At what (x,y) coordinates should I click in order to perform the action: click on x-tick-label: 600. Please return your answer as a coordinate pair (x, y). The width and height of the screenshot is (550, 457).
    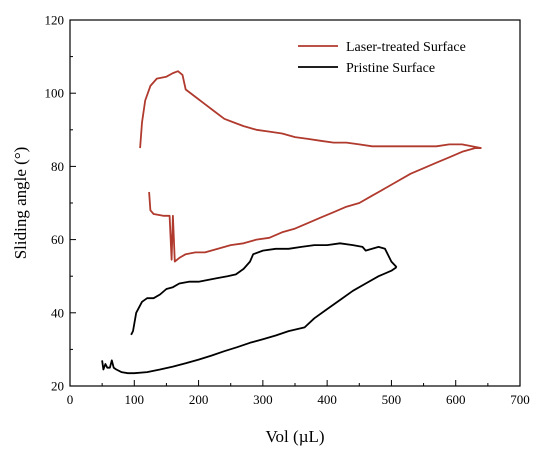
    Looking at the image, I should click on (456, 399).